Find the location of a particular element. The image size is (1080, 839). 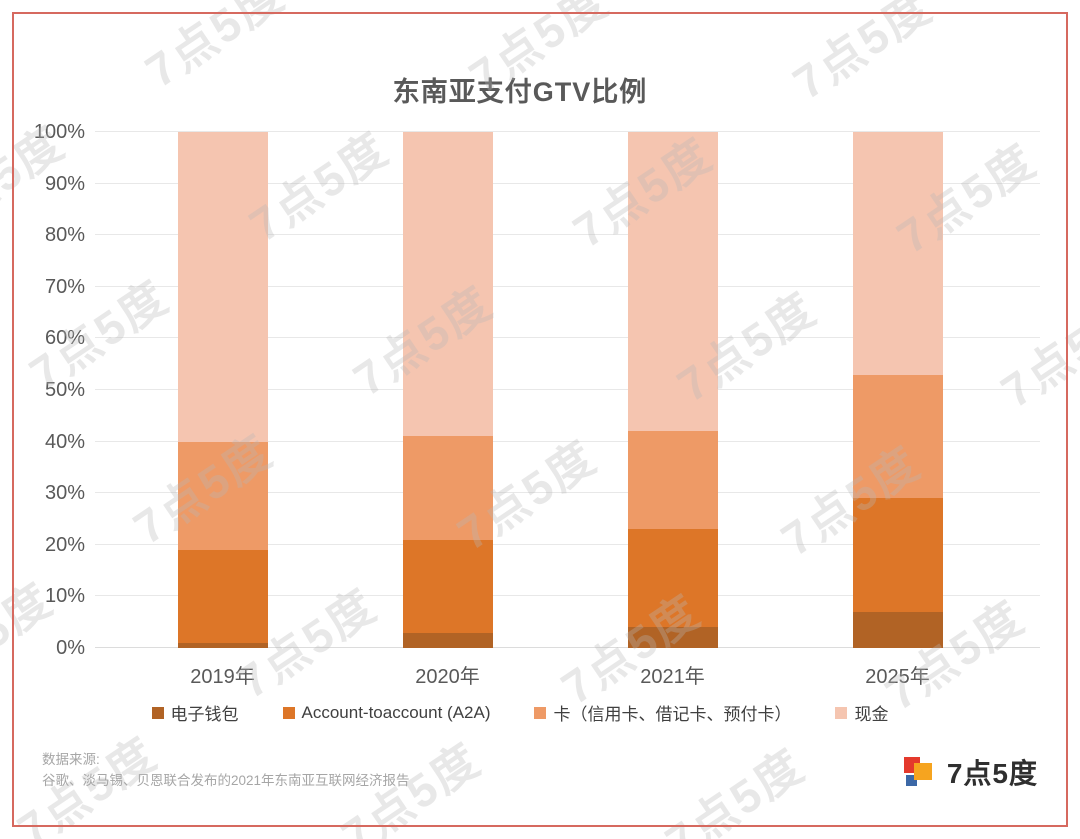

y-axis: 0% 10% 20% 30% 40% 50% 60% 70% 80% 90% 100% is located at coordinates (51, 390).